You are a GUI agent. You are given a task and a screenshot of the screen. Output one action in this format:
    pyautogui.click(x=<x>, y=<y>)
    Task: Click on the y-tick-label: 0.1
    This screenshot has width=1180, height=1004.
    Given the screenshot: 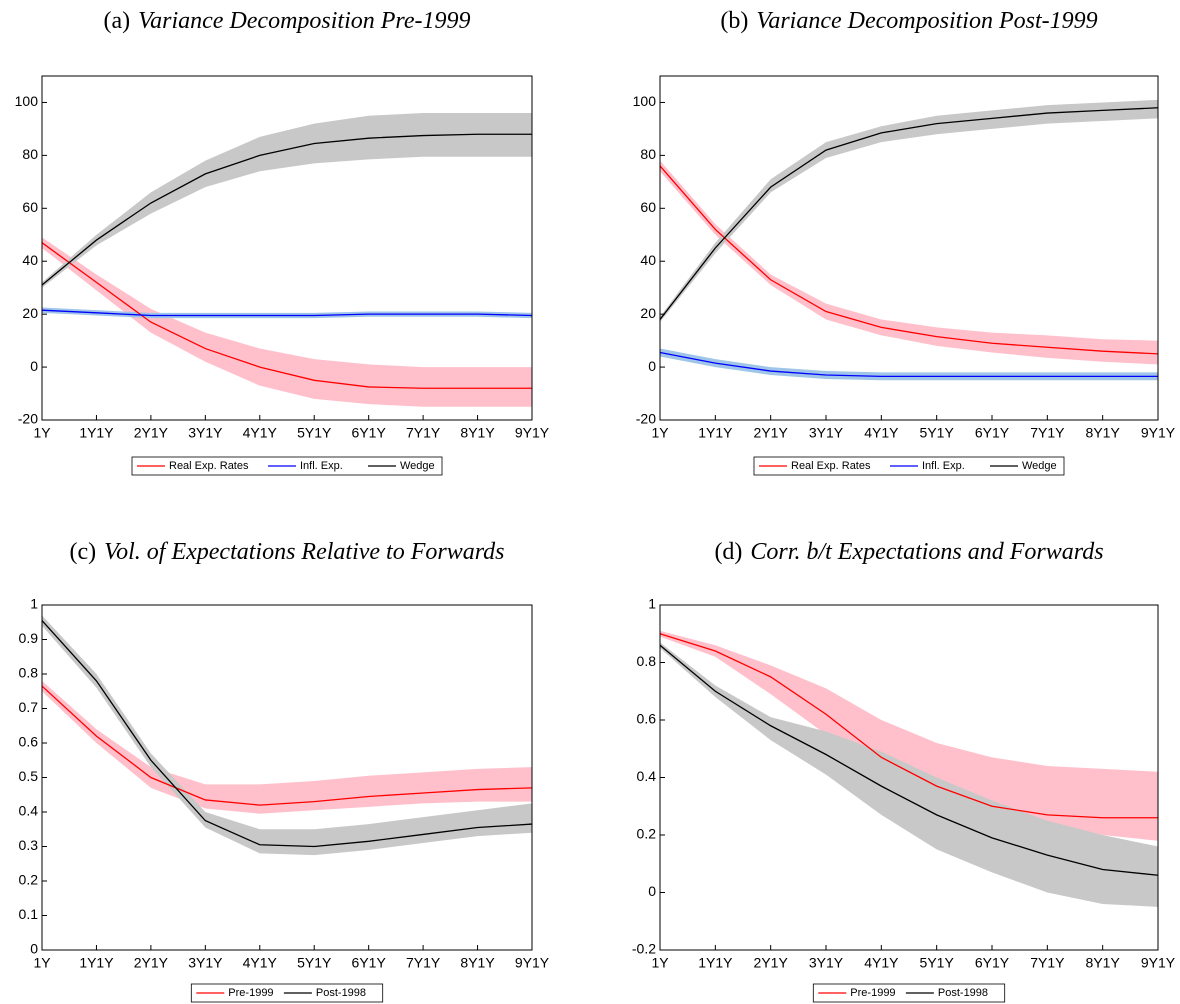 What is the action you would take?
    pyautogui.click(x=29, y=914)
    